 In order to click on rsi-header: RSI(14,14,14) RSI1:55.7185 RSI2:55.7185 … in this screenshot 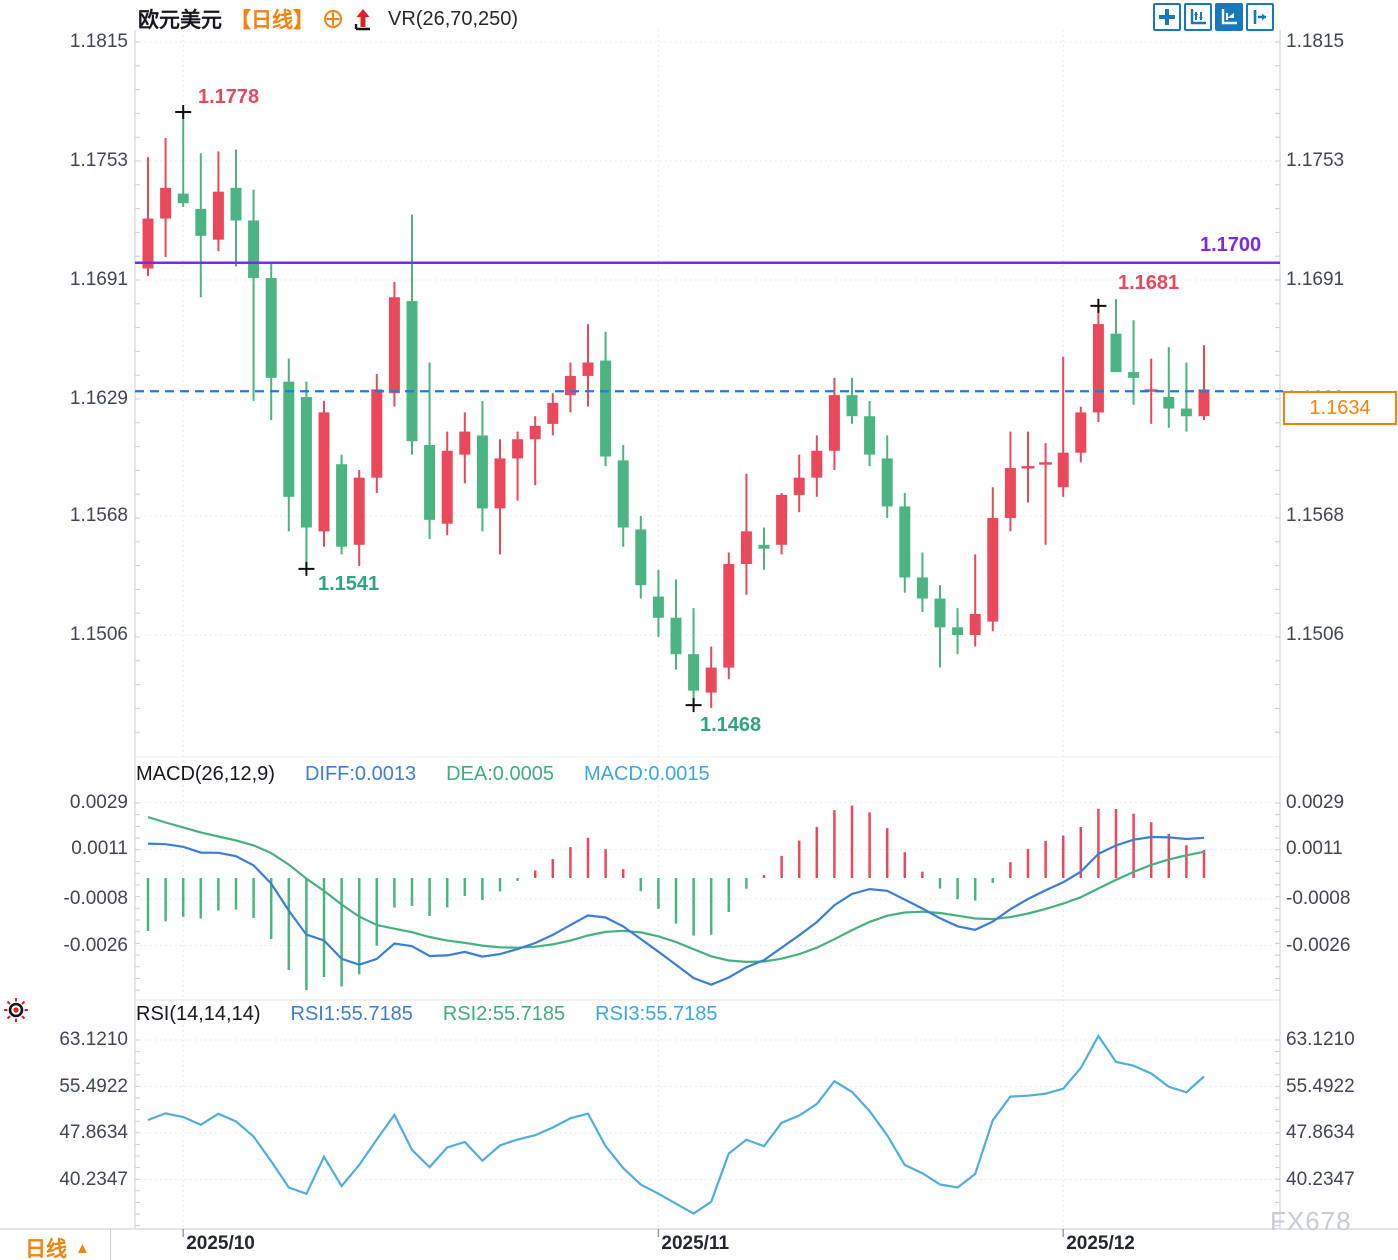, I will do `click(427, 1014)`.